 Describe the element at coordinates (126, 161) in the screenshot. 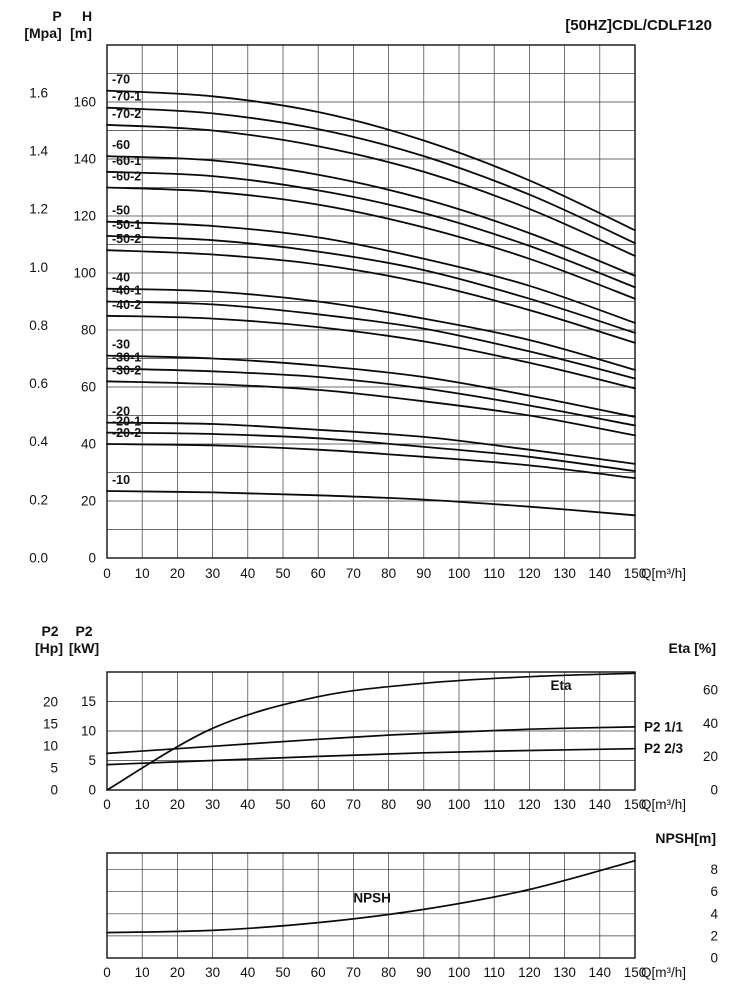

I see `curve-label-60-1: -60-1` at that location.